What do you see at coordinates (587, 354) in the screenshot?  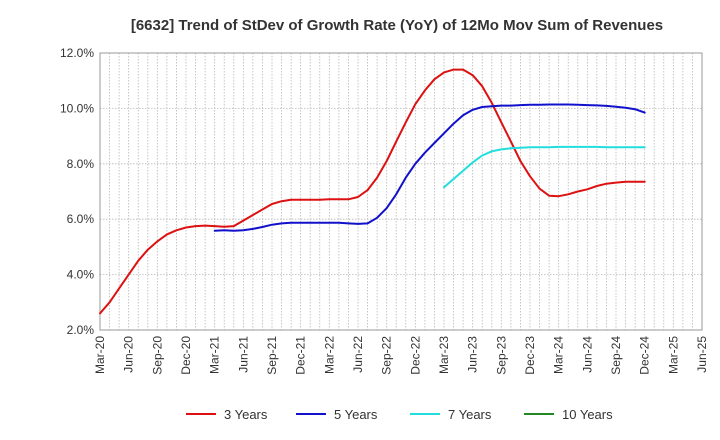 I see `x-tick-label: Jun-24` at bounding box center [587, 354].